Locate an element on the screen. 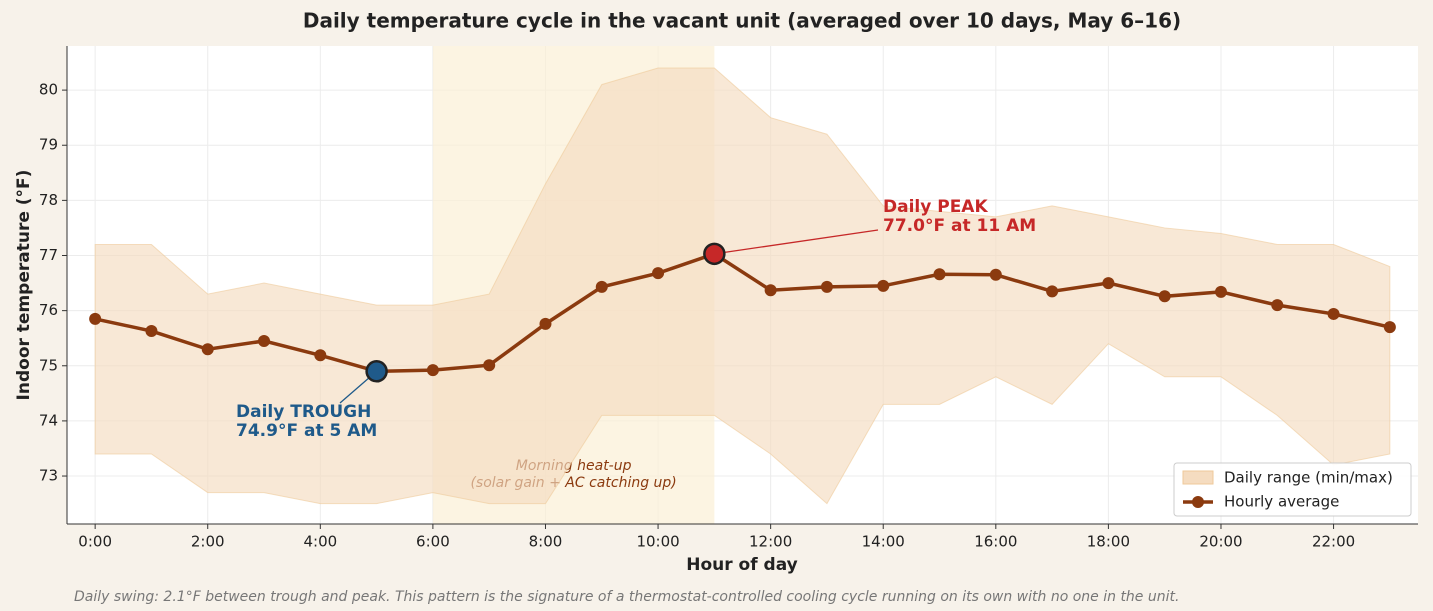  x-tick-label: 14:00 is located at coordinates (883, 542).